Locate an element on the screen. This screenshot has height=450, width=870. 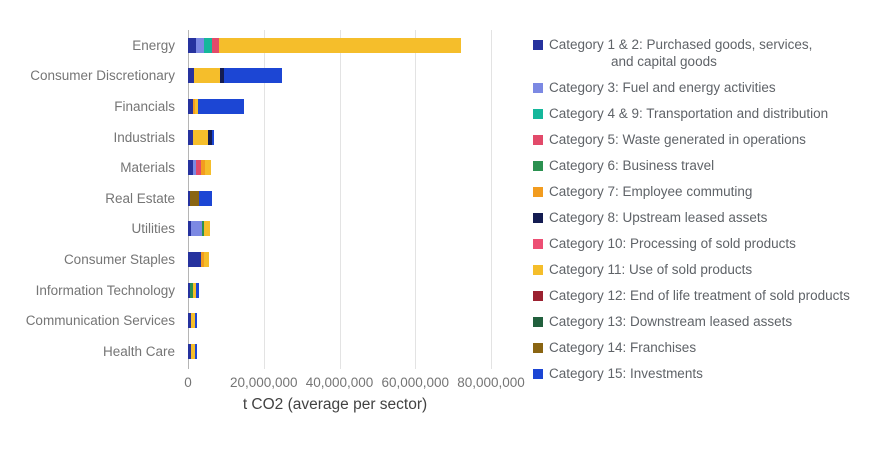
bar-segment-cat14 is located at coordinates (194, 198).